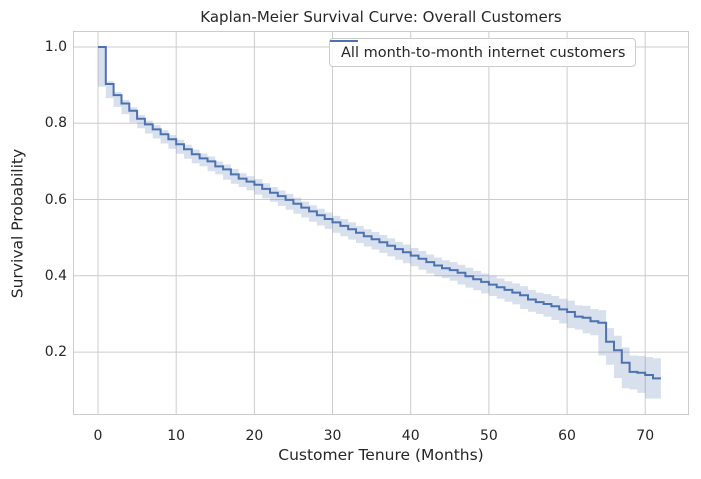 This screenshot has height=479, width=701. Describe the element at coordinates (17, 223) in the screenshot. I see `y-axis-label: Survival Probability` at that location.